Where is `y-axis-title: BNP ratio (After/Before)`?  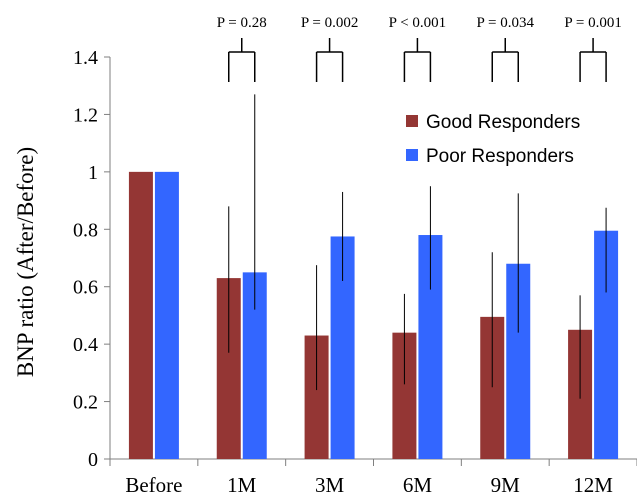 y-axis-title: BNP ratio (After/Before) is located at coordinates (25, 262).